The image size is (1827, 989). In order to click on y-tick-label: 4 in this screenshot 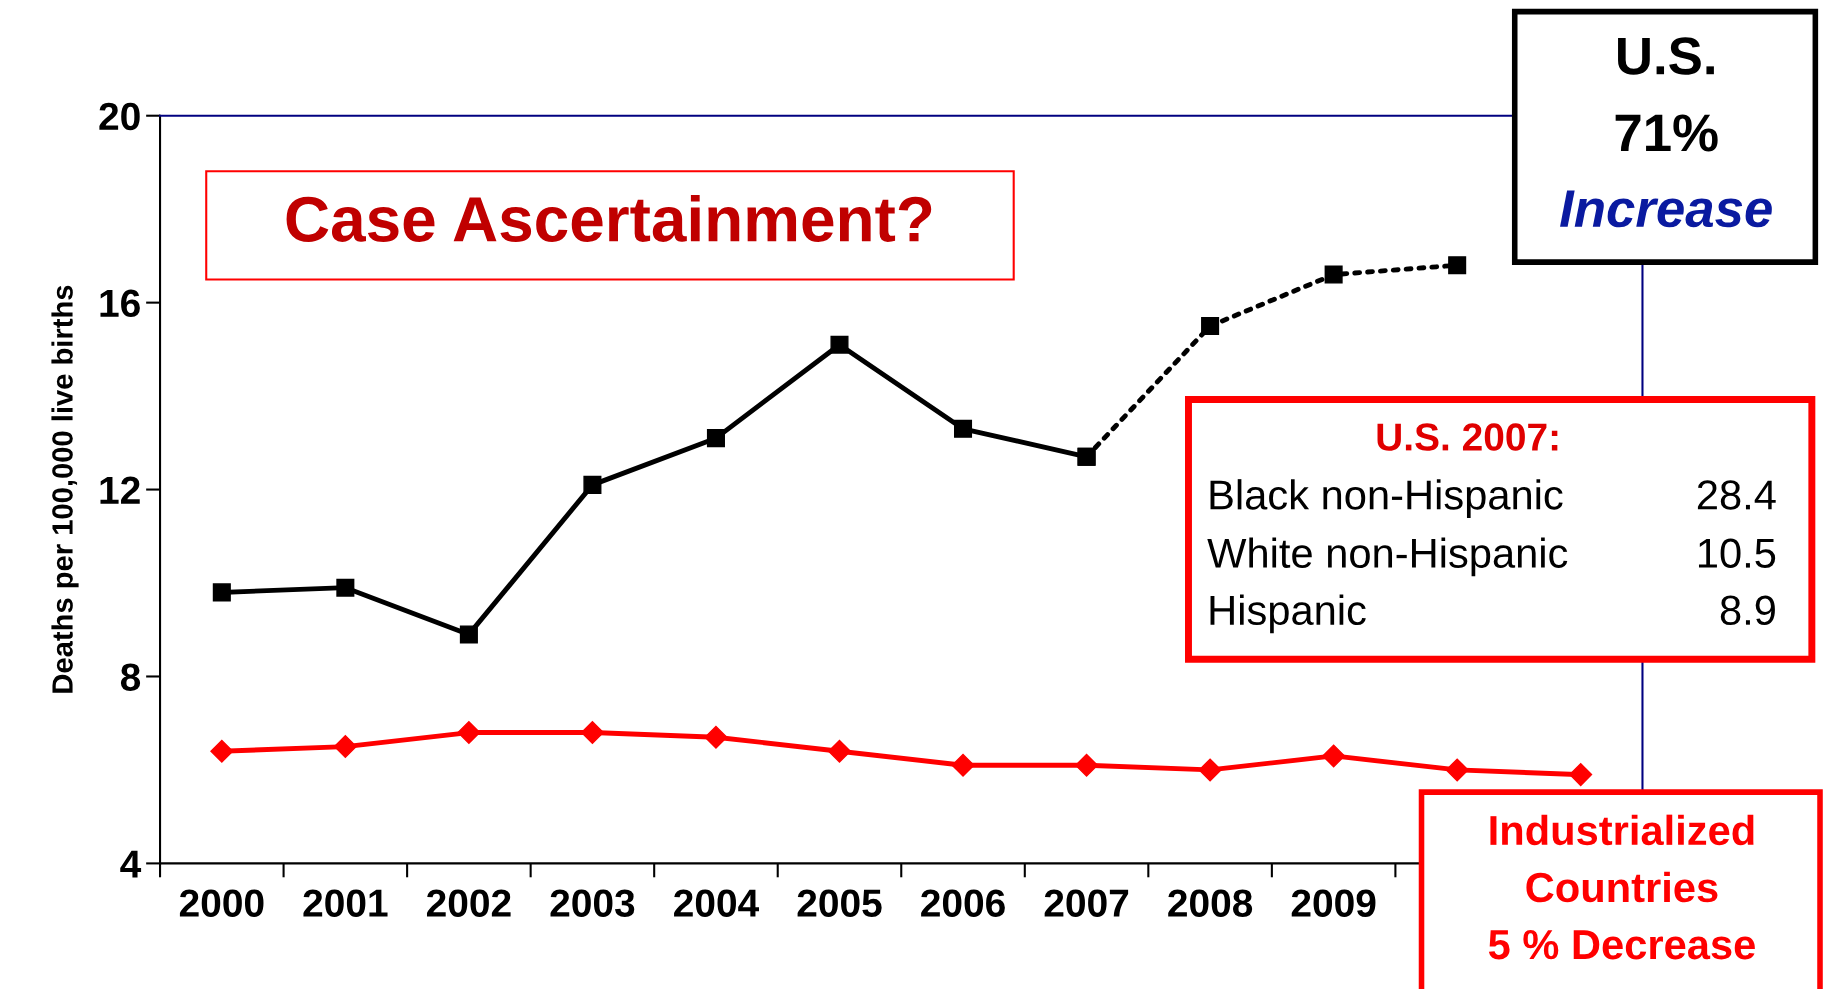, I will do `click(131, 864)`.